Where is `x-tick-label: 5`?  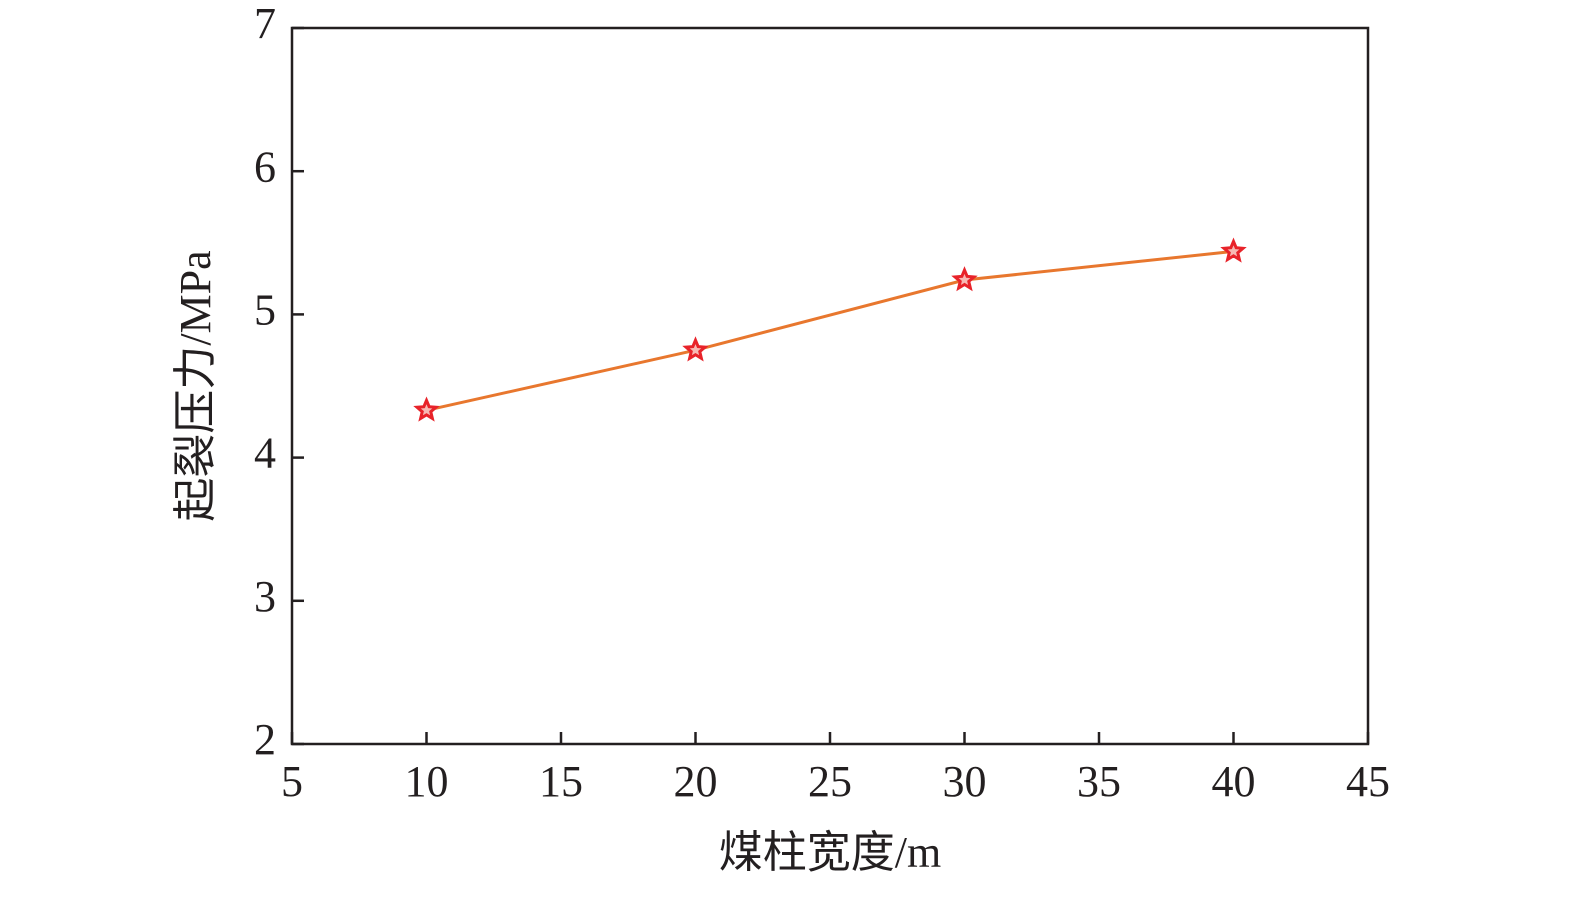
x-tick-label: 5 is located at coordinates (292, 781).